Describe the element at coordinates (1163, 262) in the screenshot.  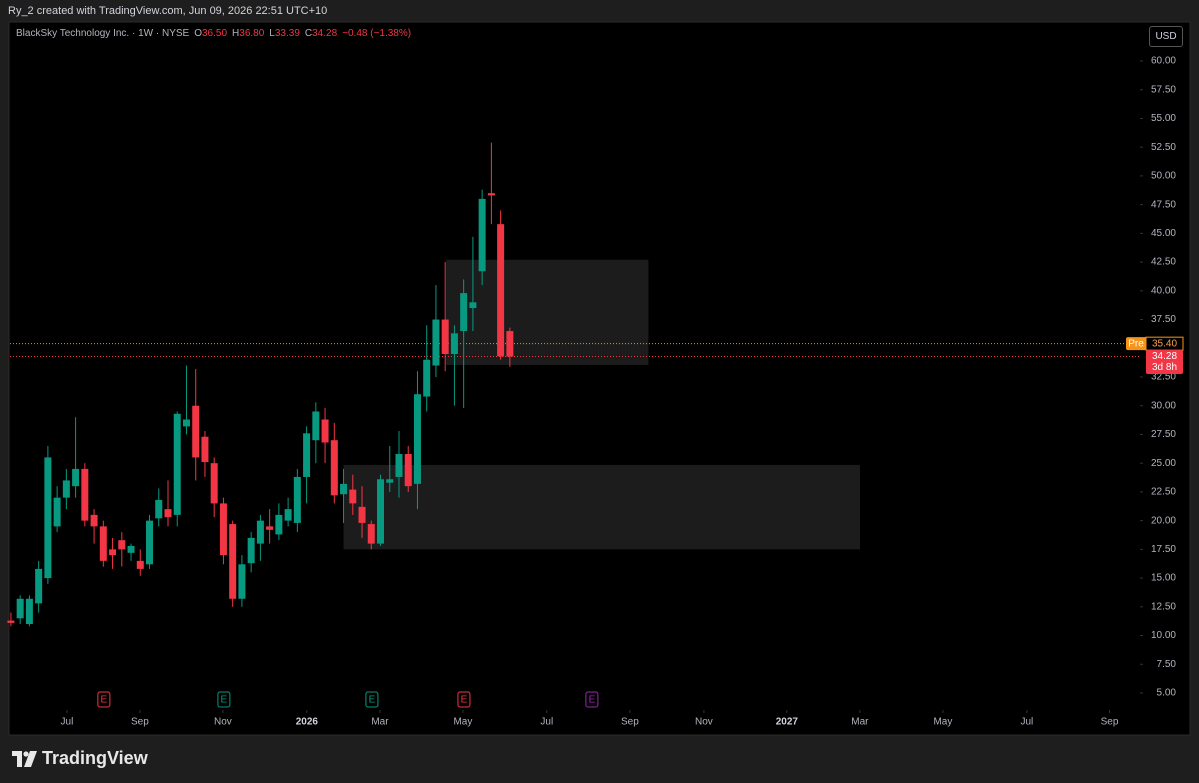
I see `y-tick-label: 42.50` at that location.